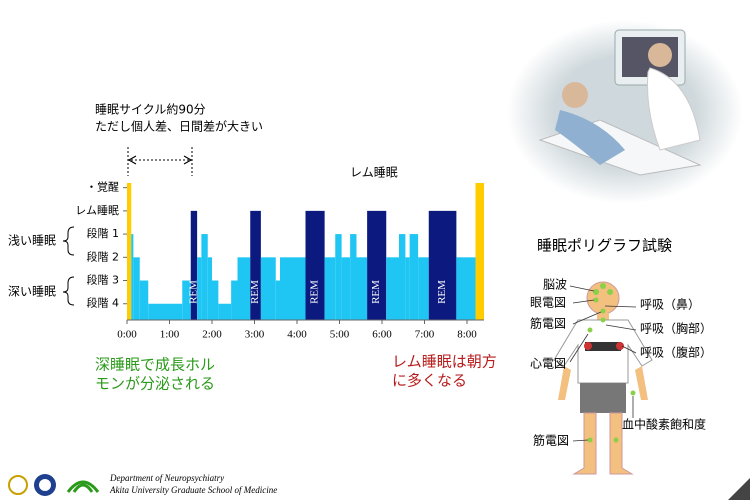 The image size is (750, 500). Describe the element at coordinates (467, 335) in the screenshot. I see `x-tick-label: 8:00` at that location.